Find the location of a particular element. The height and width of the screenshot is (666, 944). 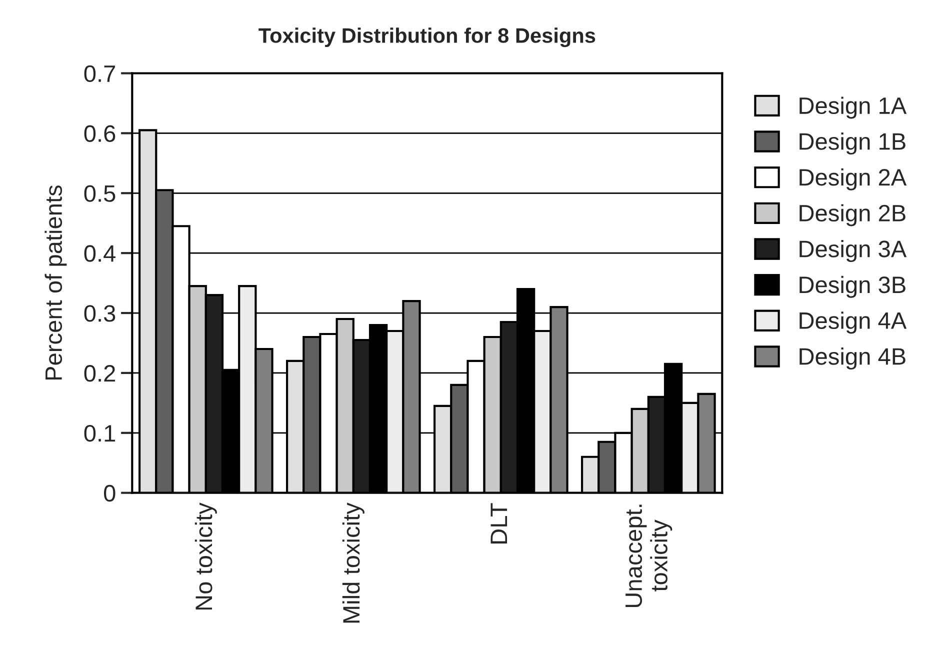

legend-label: Design 1B is located at coordinates (853, 143).